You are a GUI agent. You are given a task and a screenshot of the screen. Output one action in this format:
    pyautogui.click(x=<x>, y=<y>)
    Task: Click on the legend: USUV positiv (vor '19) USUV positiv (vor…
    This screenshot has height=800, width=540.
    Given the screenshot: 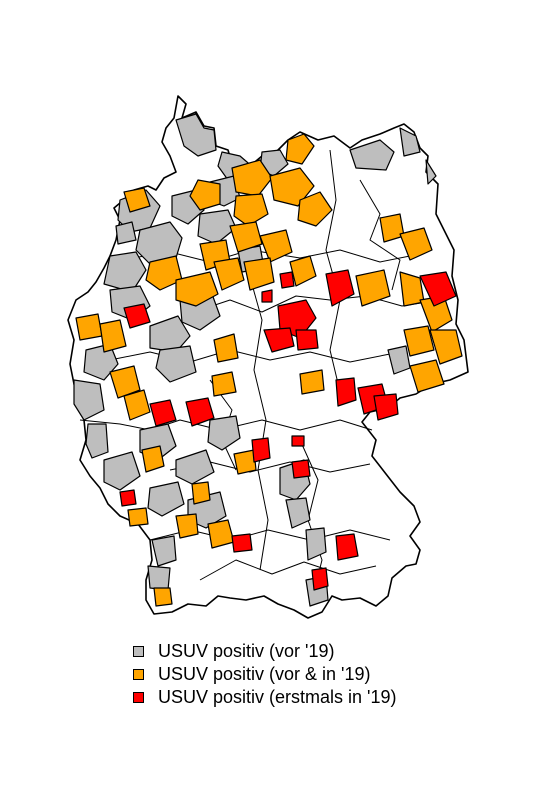 What is the action you would take?
    pyautogui.click(x=265, y=674)
    